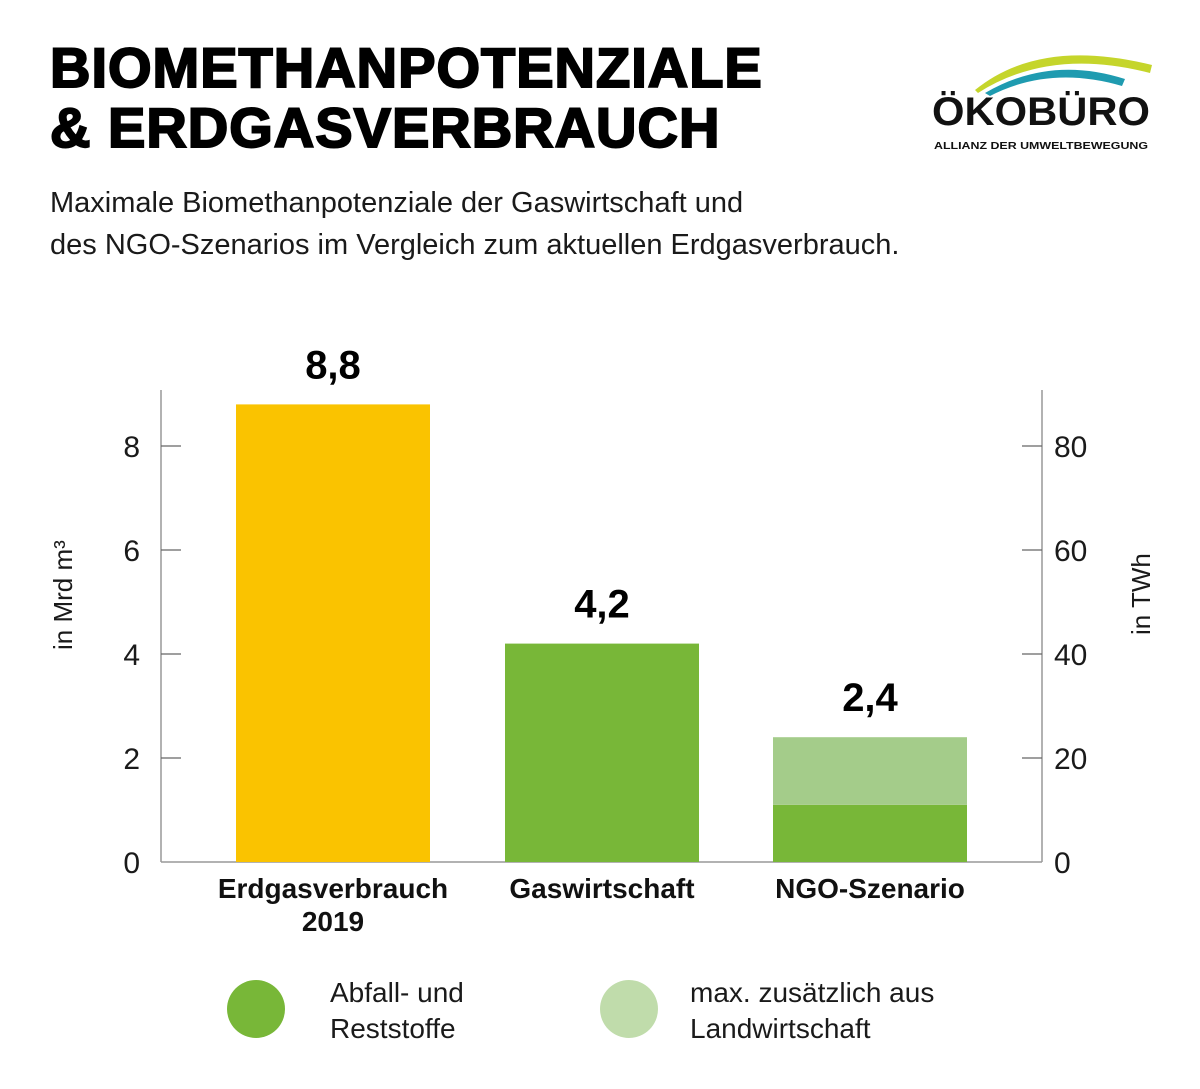  What do you see at coordinates (131, 551) in the screenshot?
I see `y-tick-label: 6` at bounding box center [131, 551].